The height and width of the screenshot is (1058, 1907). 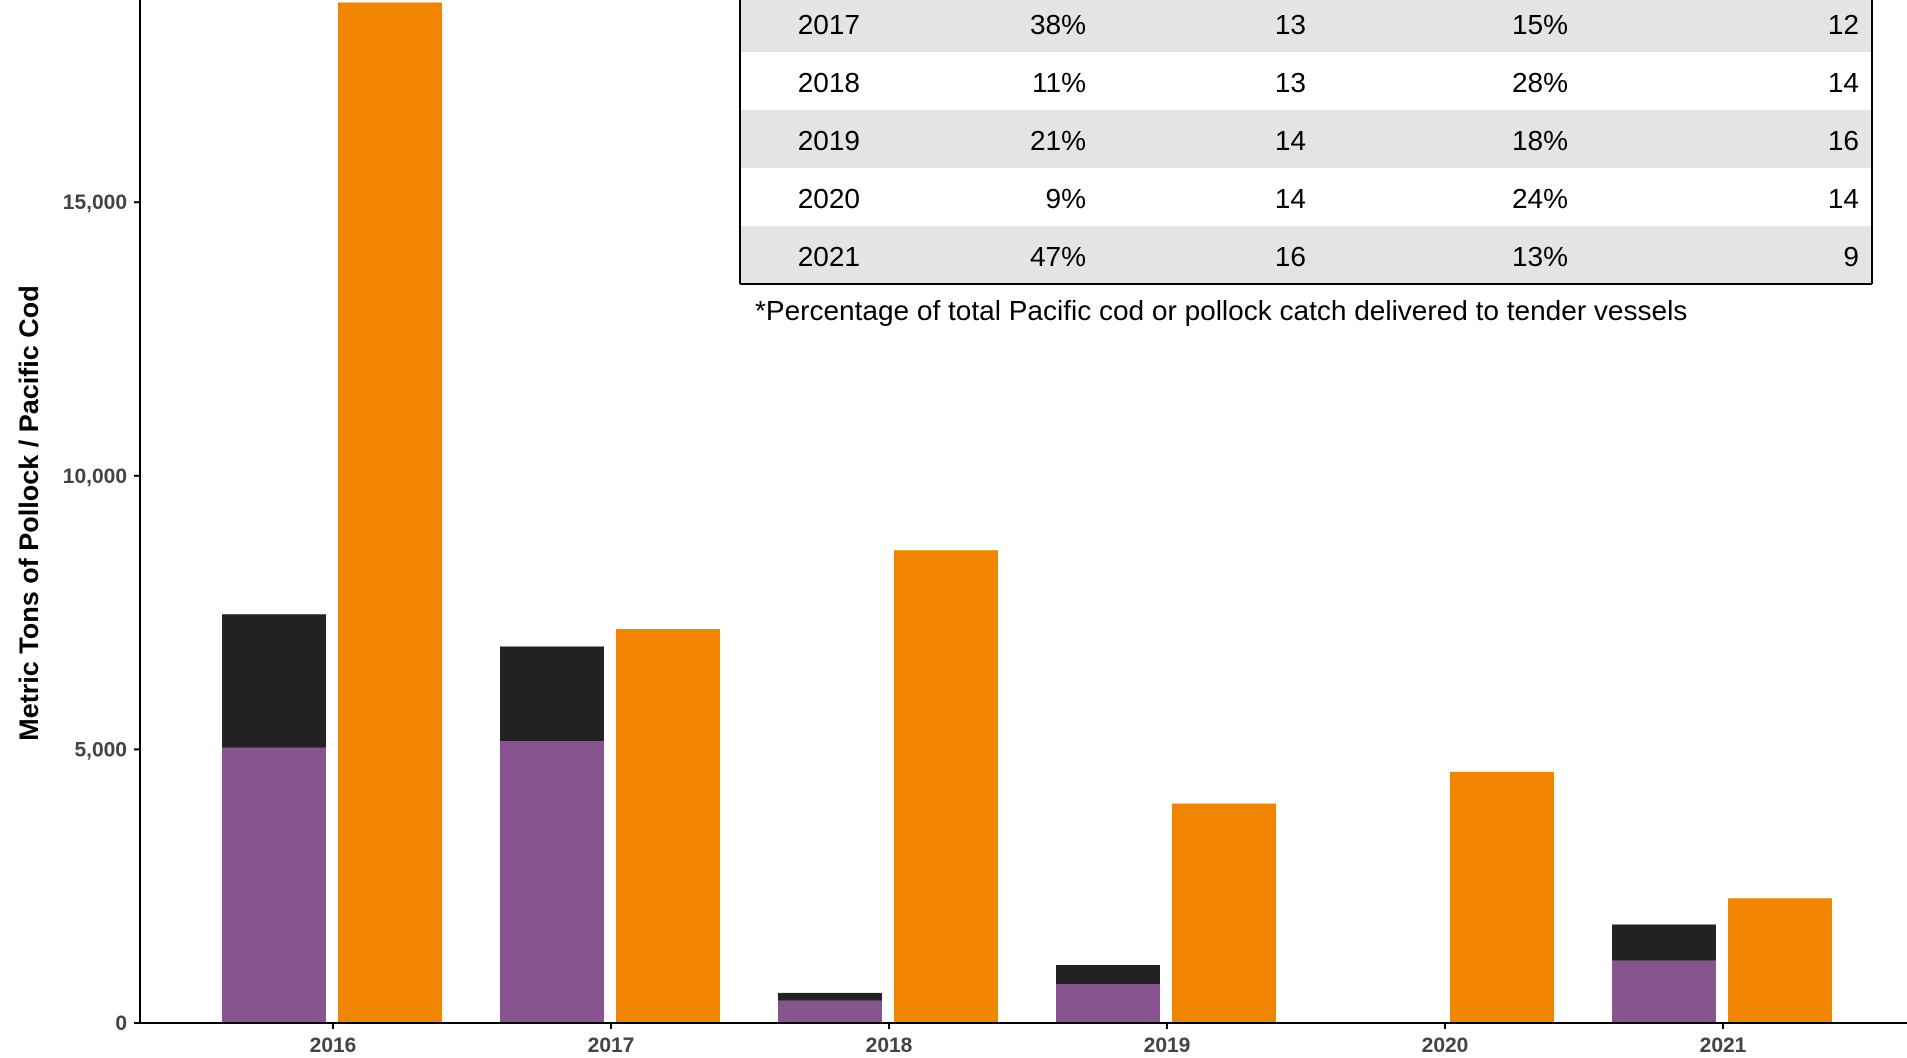 I want to click on table-cell: 2019, so click(x=829, y=140).